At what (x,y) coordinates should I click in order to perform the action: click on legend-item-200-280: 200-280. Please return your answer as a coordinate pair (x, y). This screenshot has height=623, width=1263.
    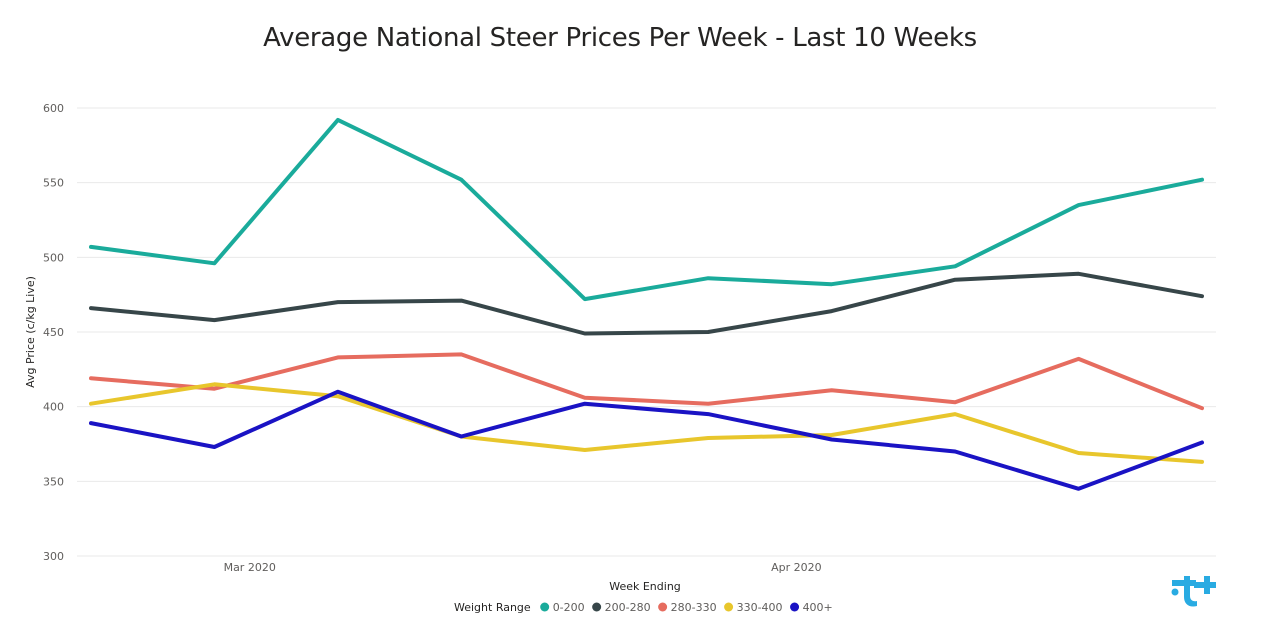
    Looking at the image, I should click on (621, 607).